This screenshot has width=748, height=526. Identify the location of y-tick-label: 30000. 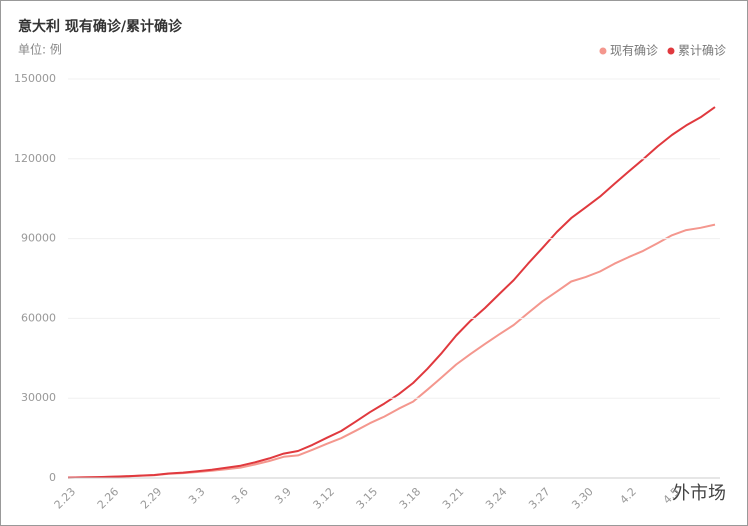
(38, 397).